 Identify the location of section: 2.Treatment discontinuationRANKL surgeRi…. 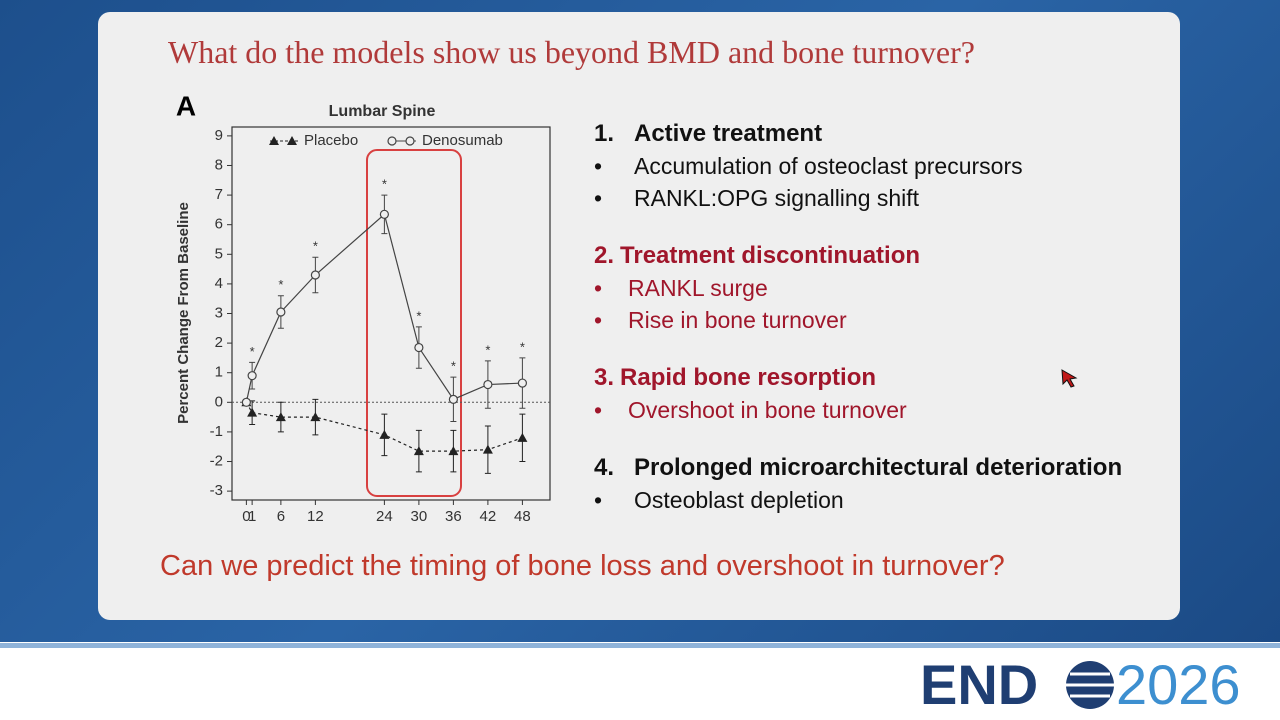
(894, 288).